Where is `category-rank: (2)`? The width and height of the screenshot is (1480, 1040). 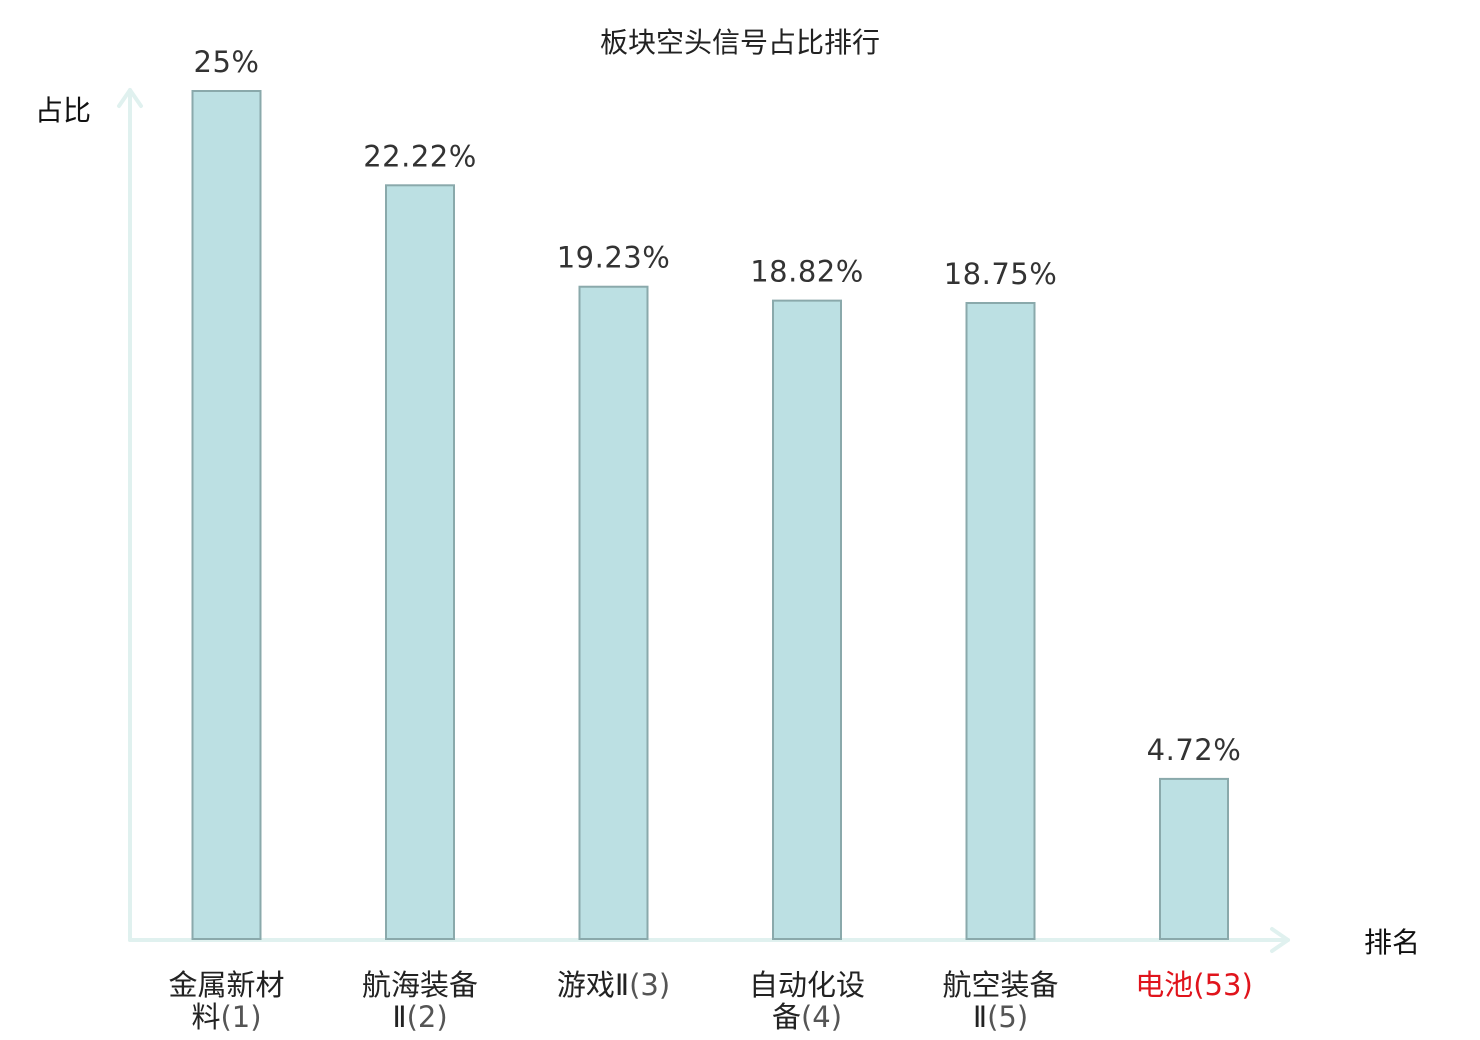
category-rank: (2) is located at coordinates (427, 1017).